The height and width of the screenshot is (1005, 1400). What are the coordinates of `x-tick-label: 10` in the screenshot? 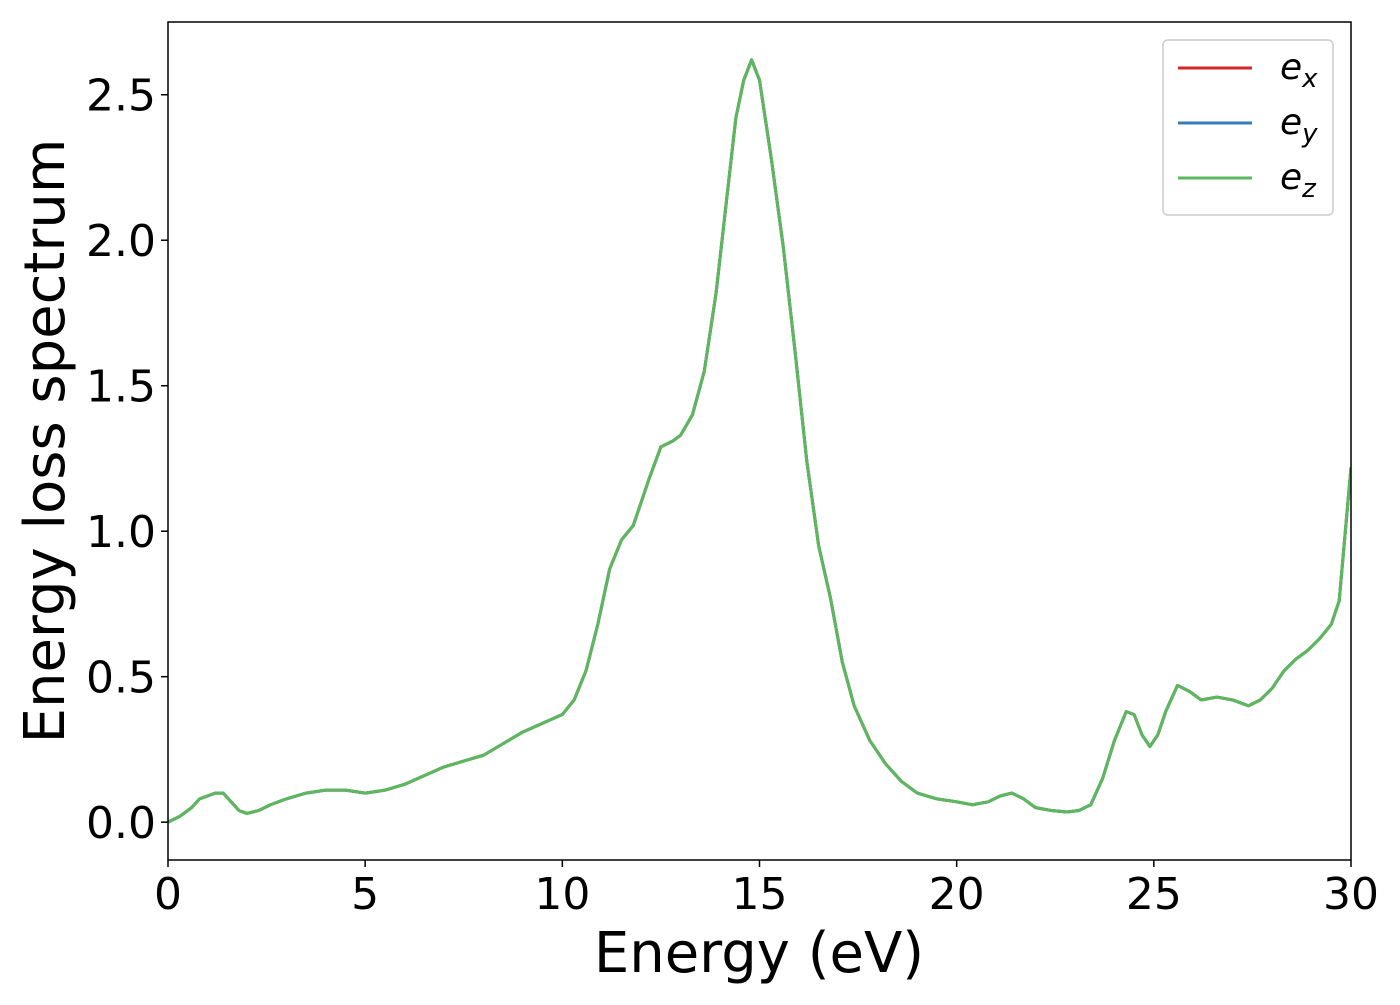 It's located at (562, 894).